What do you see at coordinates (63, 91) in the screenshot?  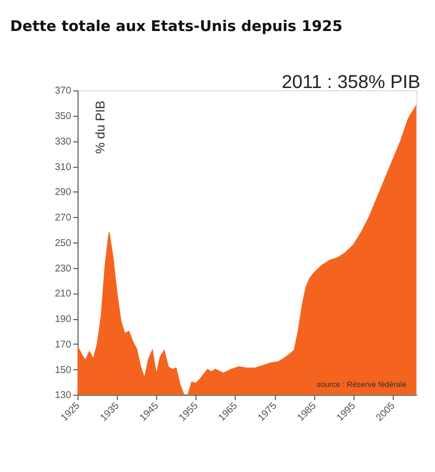 I see `y-tick-label: 370` at bounding box center [63, 91].